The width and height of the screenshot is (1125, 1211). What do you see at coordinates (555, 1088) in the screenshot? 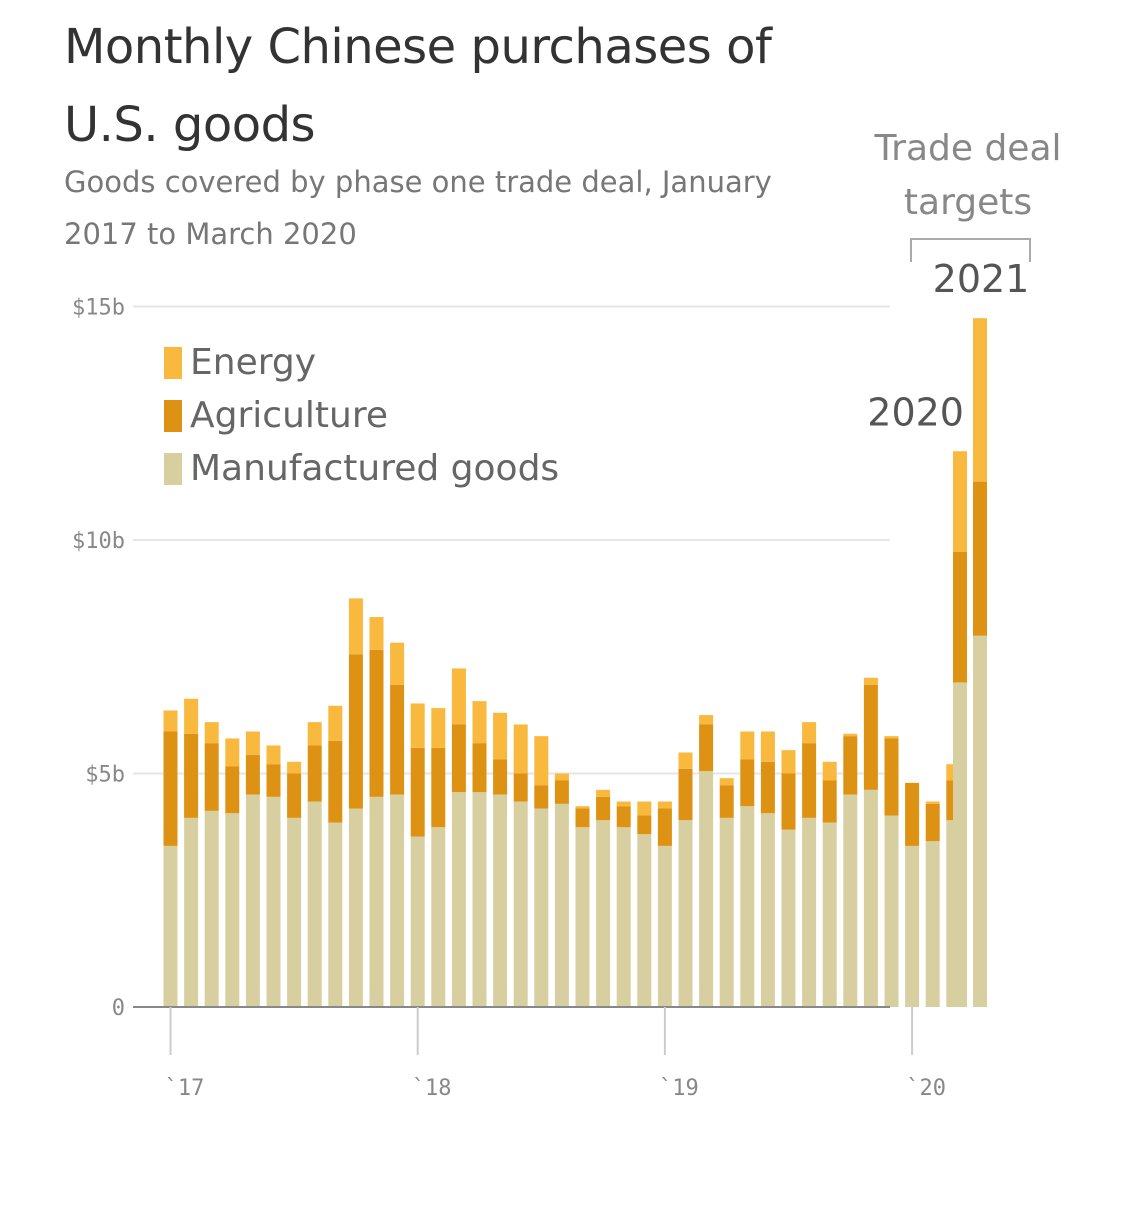
I see `x-axis-labels: `17 `18 `19 `20` at bounding box center [555, 1088].